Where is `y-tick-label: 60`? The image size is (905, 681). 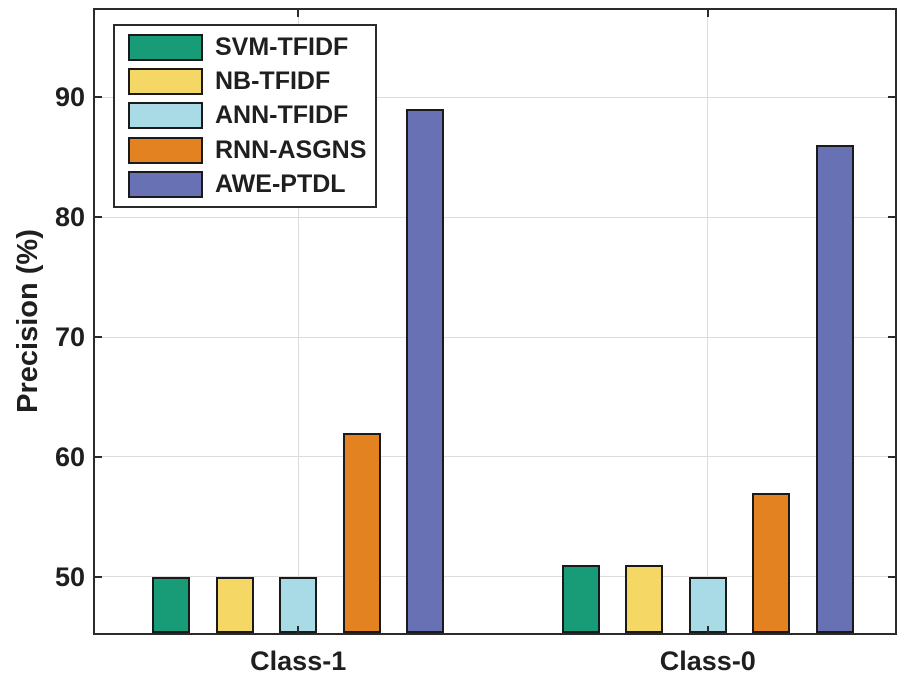
y-tick-label: 60 is located at coordinates (69, 456).